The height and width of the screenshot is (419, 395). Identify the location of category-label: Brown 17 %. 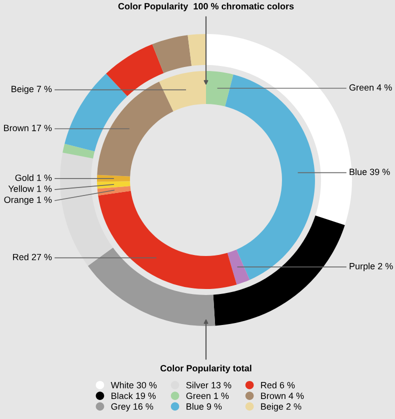
(28, 128).